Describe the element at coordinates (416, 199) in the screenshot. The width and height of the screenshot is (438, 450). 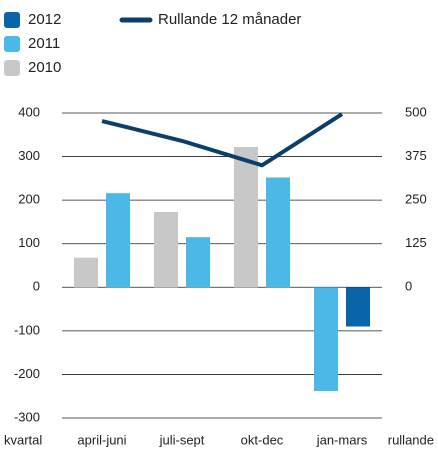
I see `y2-tick-label: 250` at that location.